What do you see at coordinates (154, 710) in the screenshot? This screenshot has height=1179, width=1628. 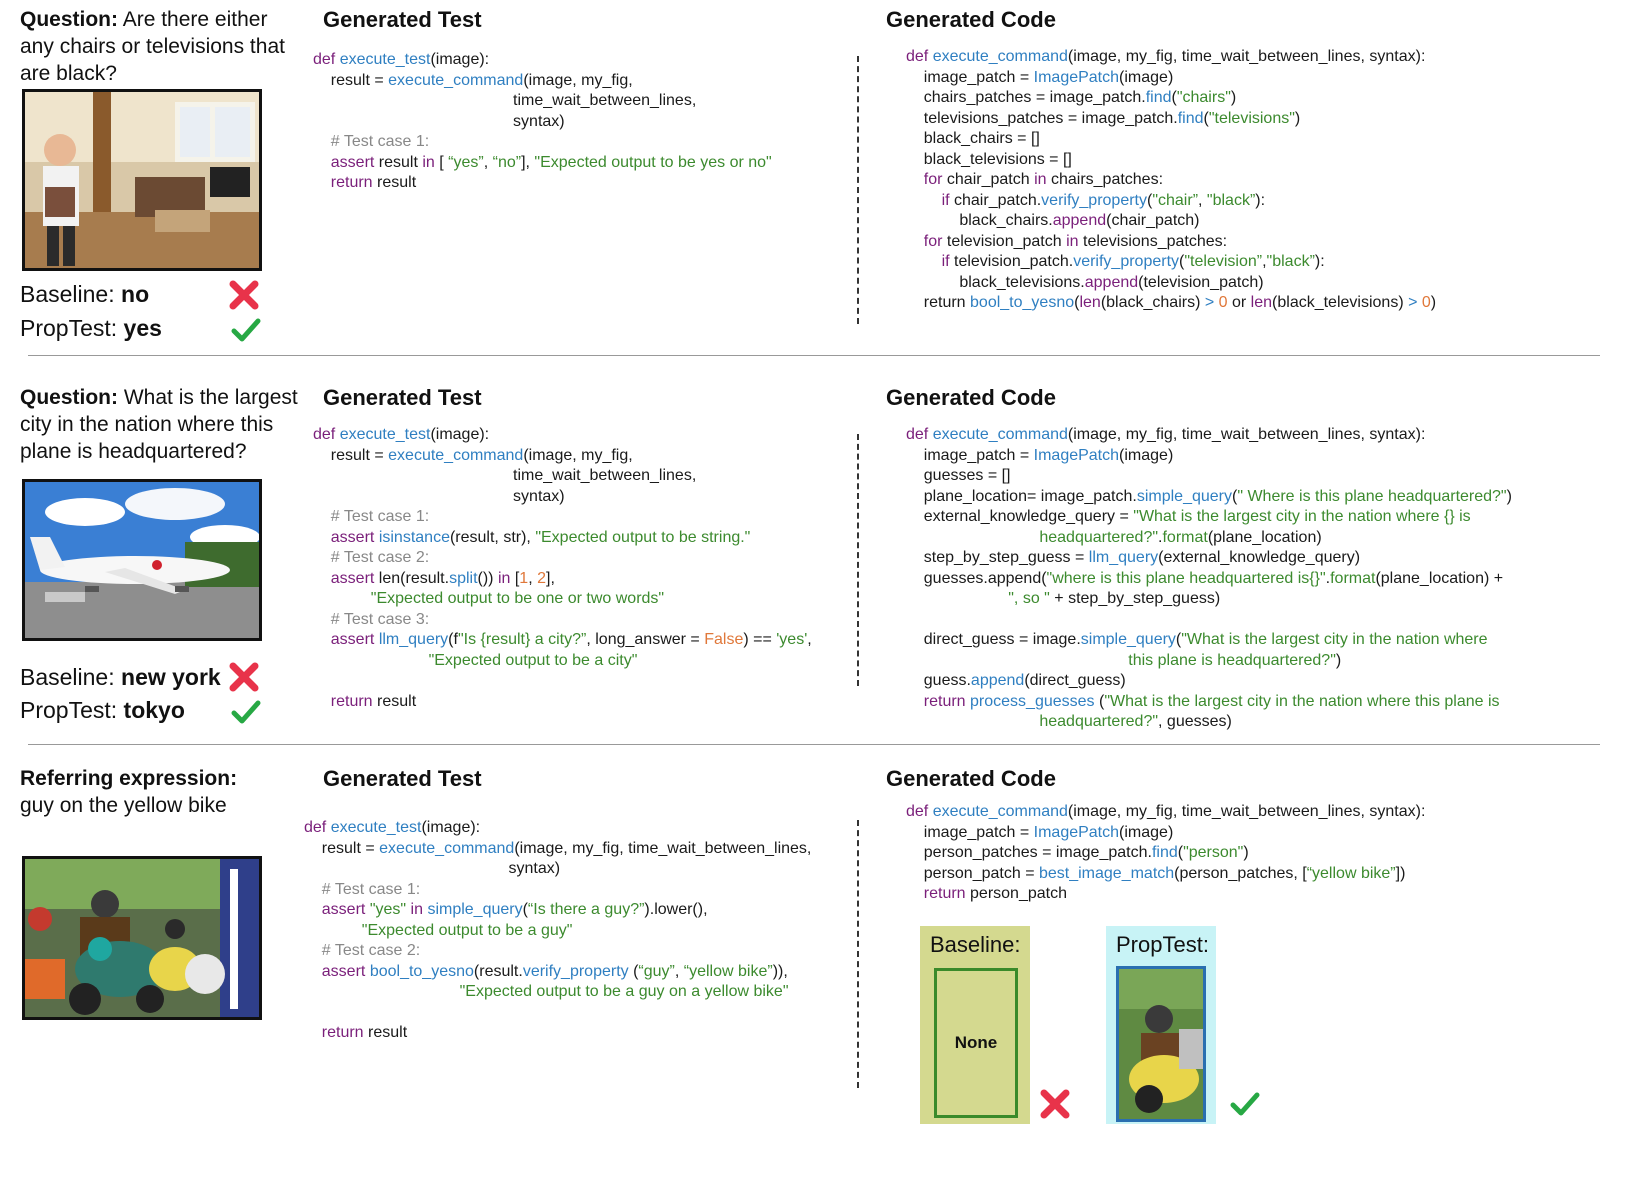 I see `proptest-value: tokyo` at bounding box center [154, 710].